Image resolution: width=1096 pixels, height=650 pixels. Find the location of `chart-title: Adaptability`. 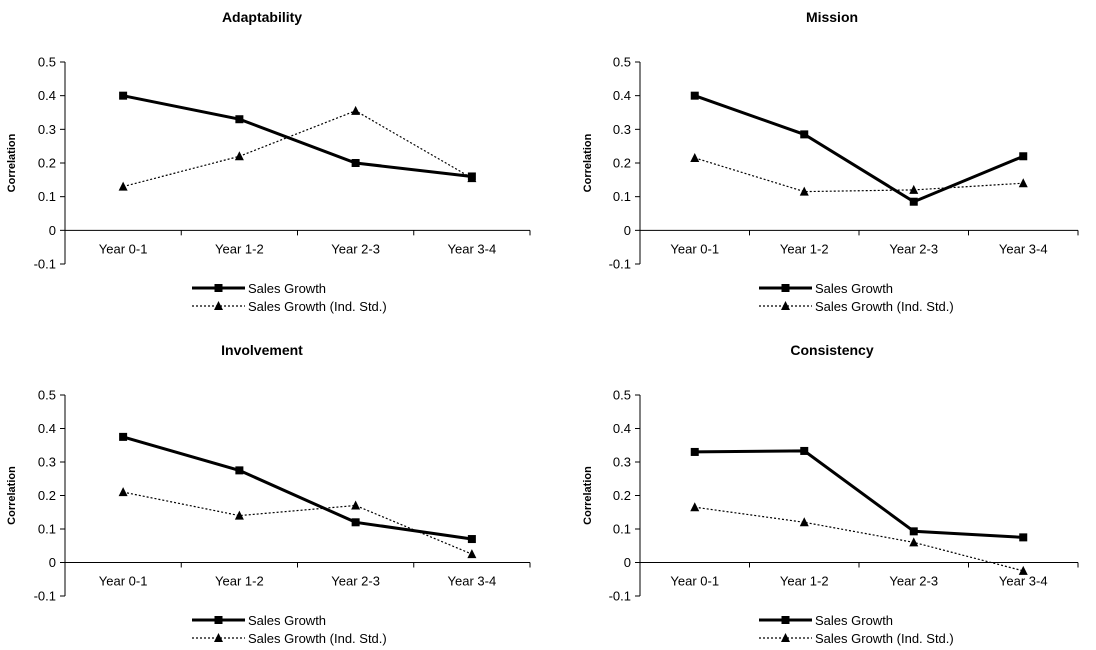

chart-title: Adaptability is located at coordinates (262, 17).